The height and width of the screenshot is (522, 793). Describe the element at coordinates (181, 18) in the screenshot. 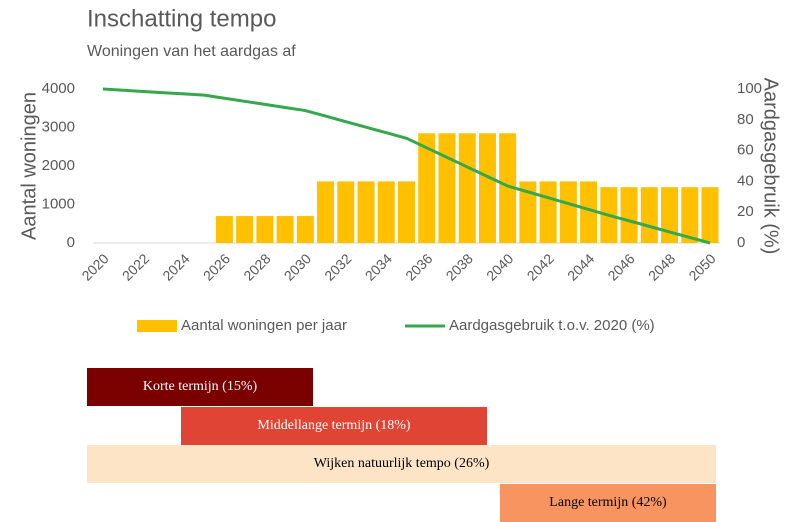

I see `chart-title: Inschatting tempo` at that location.